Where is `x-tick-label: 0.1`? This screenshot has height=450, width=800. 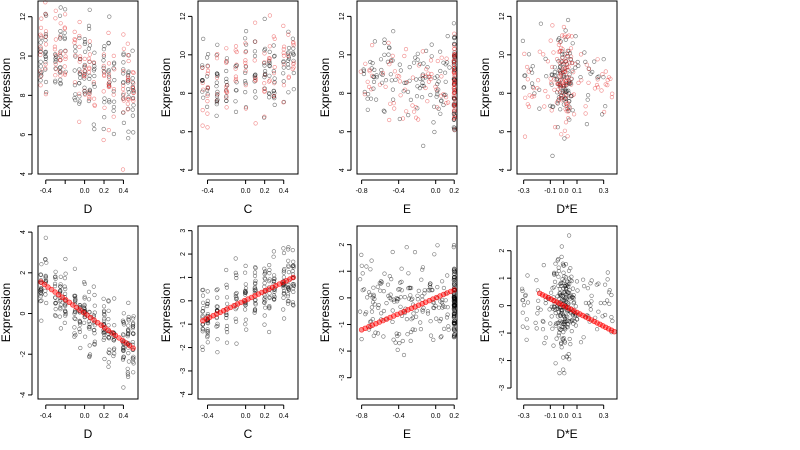
x-tick-label: 0.1 is located at coordinates (577, 416).